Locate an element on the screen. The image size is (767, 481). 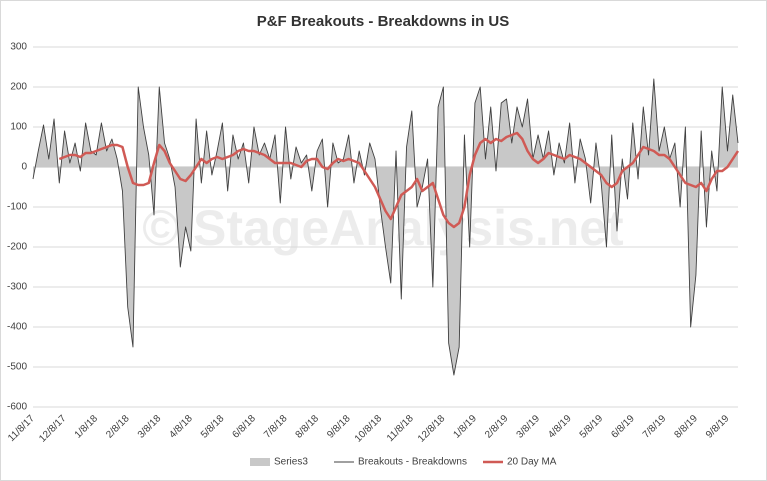
chart-title: P&F Breakouts - Breakdowns in US is located at coordinates (383, 21).